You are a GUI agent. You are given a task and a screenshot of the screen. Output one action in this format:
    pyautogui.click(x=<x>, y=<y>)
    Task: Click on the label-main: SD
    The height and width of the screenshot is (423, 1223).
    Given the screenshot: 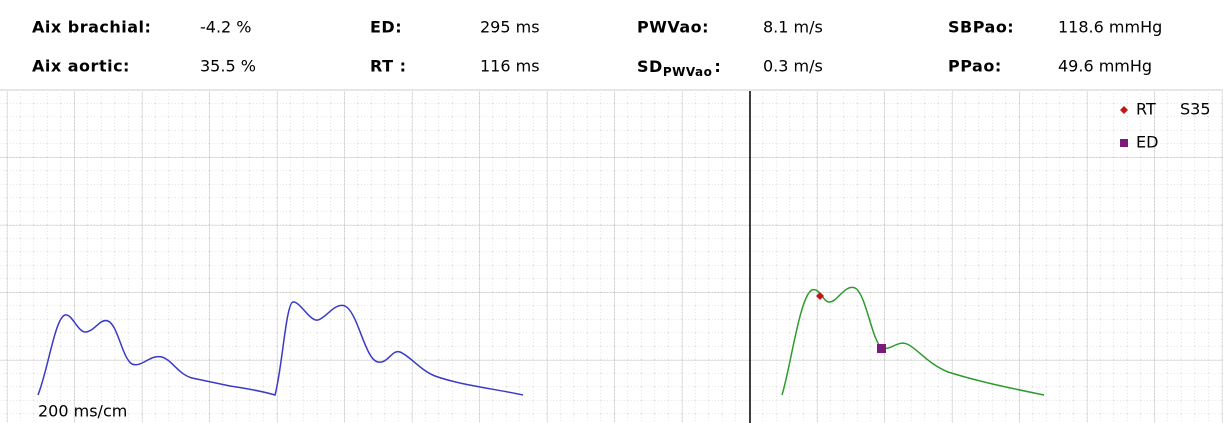 What is the action you would take?
    pyautogui.click(x=650, y=66)
    